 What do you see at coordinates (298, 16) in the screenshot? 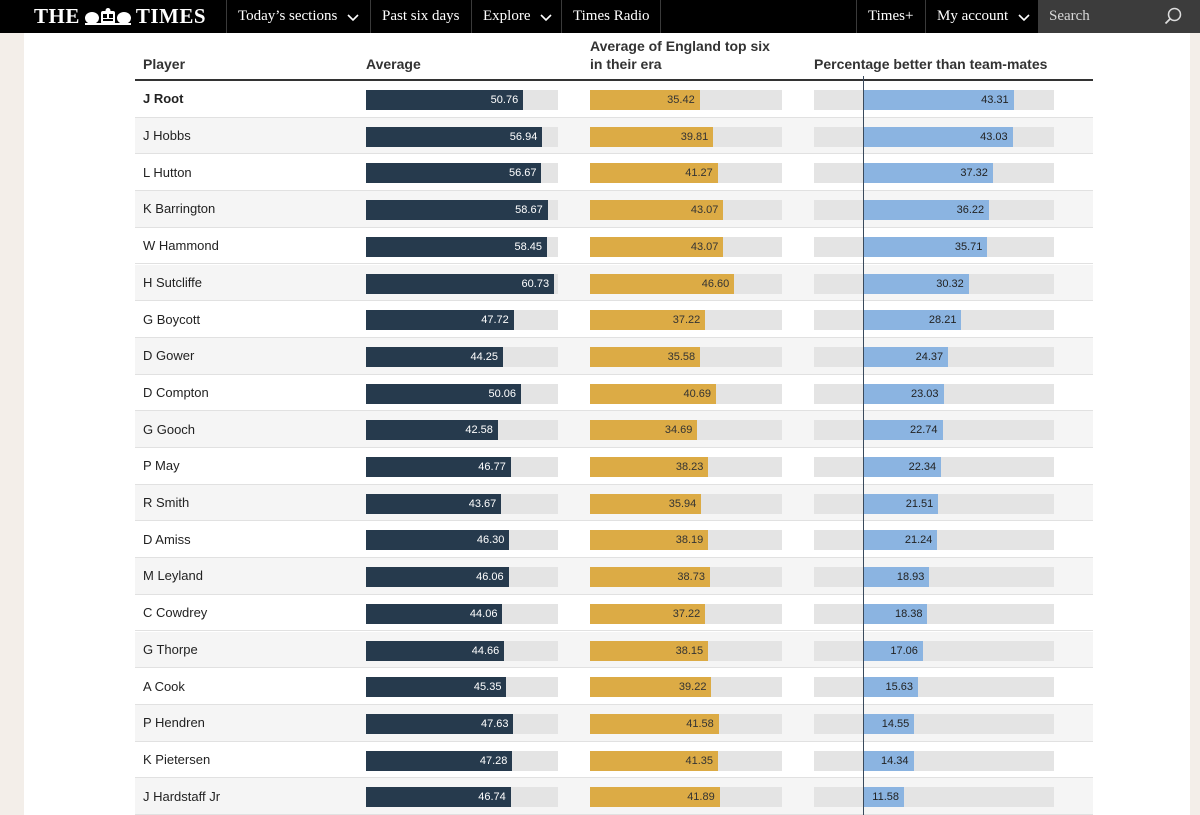
I see `nav-todays-sections: Today’s sections` at bounding box center [298, 16].